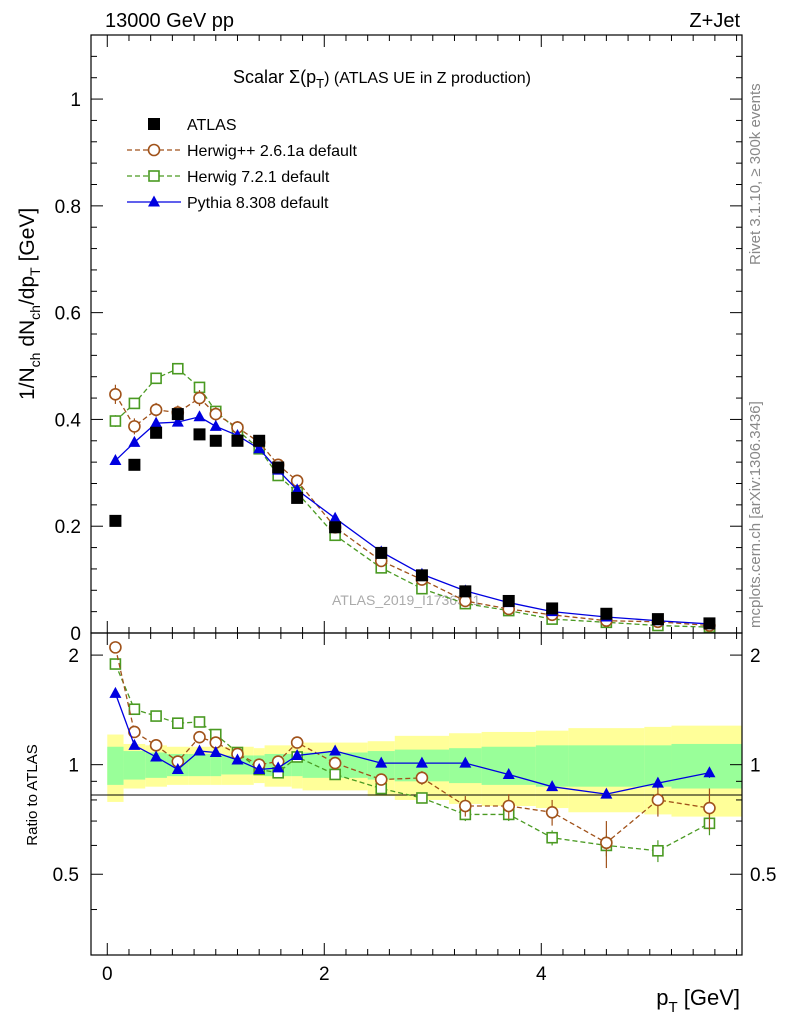  I want to click on xlabel-sub: T, so click(672, 1007).